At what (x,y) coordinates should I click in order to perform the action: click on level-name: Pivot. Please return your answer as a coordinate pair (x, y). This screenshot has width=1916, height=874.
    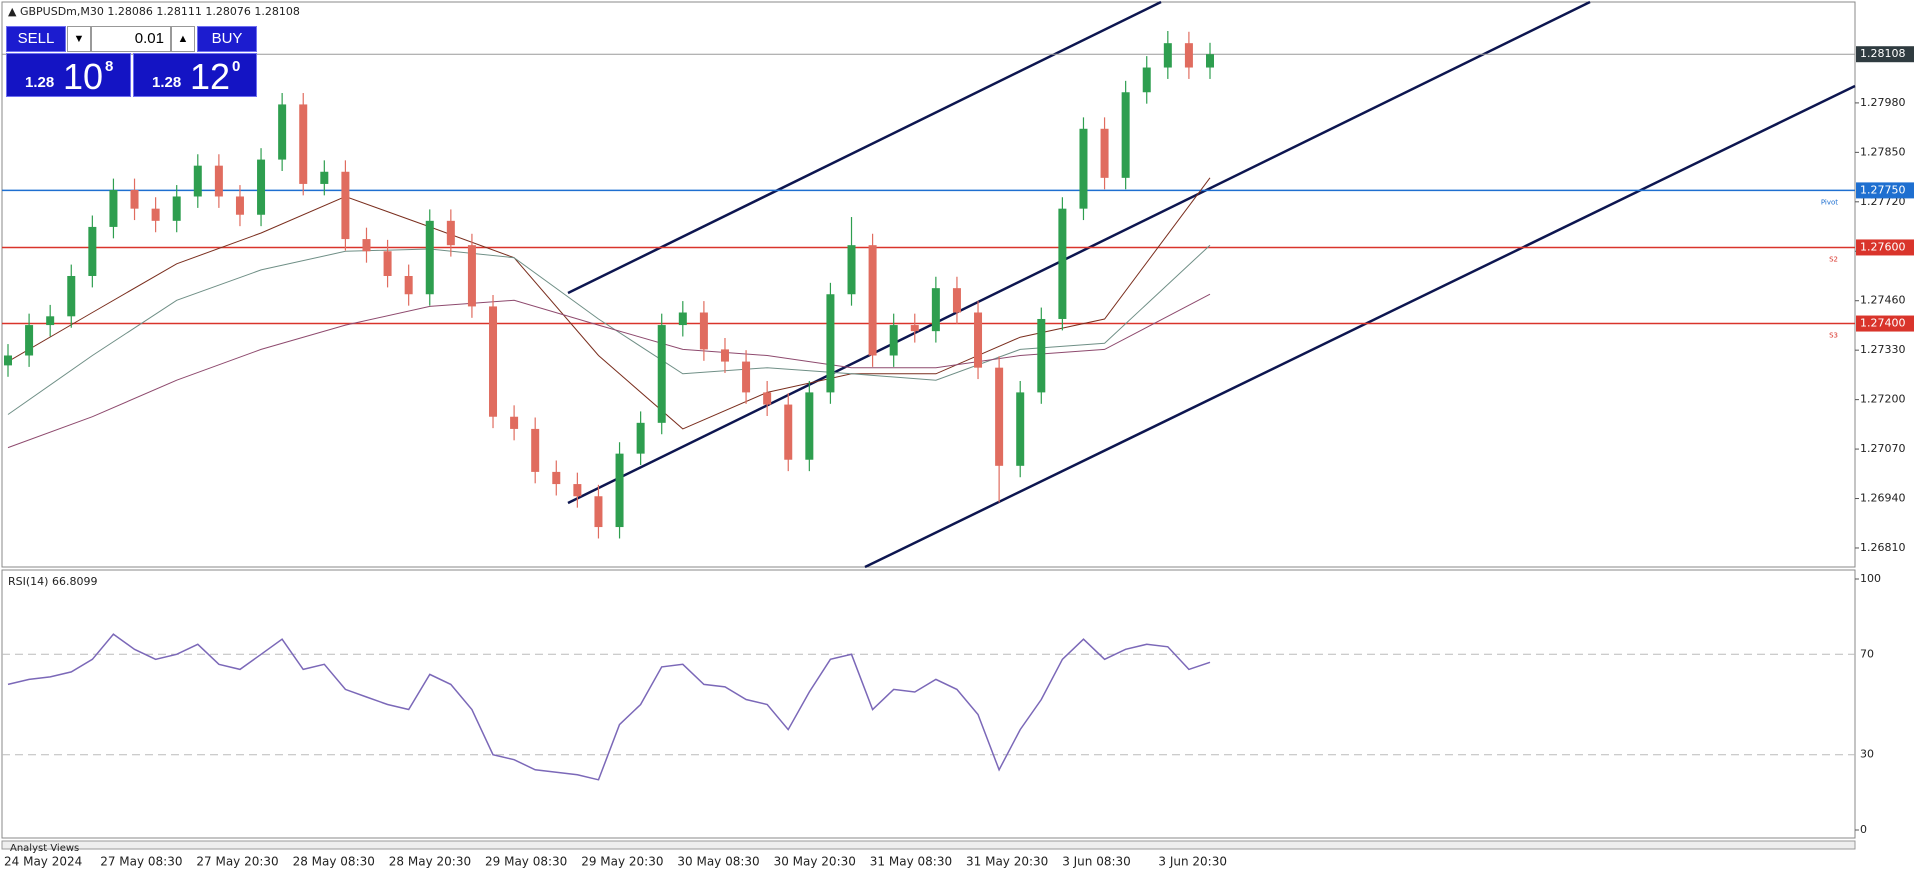
    Looking at the image, I should click on (1829, 202).